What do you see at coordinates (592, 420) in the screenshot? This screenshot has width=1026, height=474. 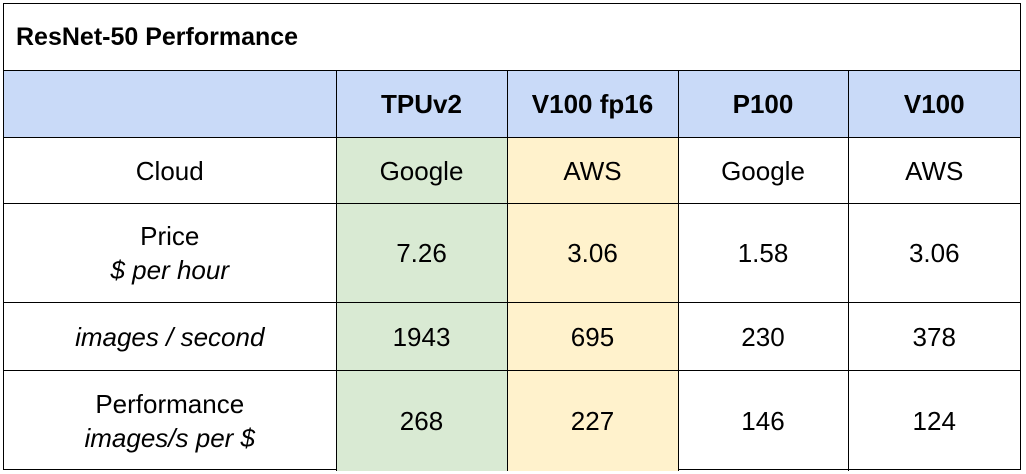 I see `table-cell: 227` at bounding box center [592, 420].